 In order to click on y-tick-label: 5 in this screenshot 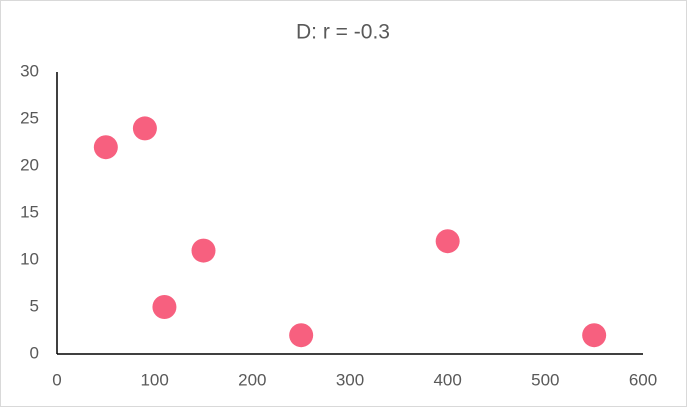, I will do `click(34, 305)`.